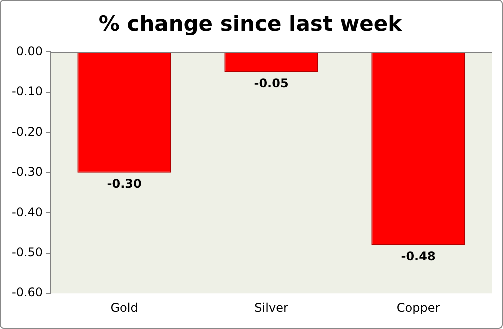 The height and width of the screenshot is (329, 503). What do you see at coordinates (30, 51) in the screenshot?
I see `y-tick-label: 0.00` at bounding box center [30, 51].